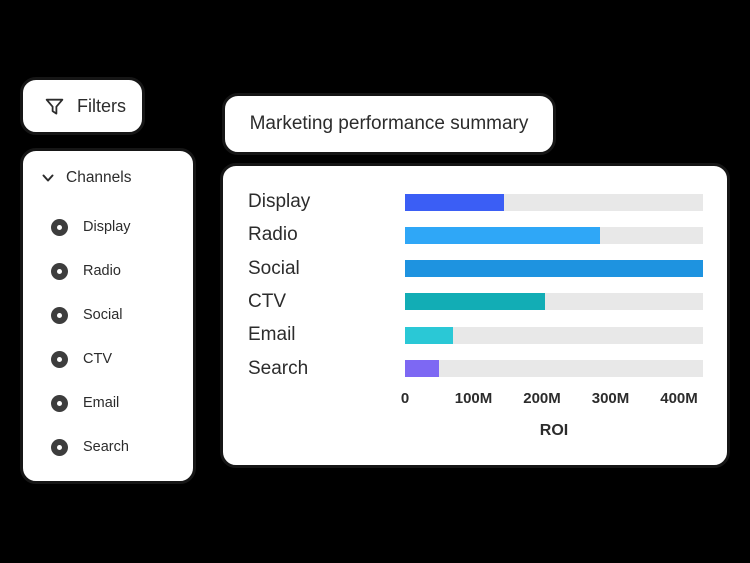 Image resolution: width=750 pixels, height=563 pixels. What do you see at coordinates (103, 315) in the screenshot?
I see `channel-item-label: Social` at bounding box center [103, 315].